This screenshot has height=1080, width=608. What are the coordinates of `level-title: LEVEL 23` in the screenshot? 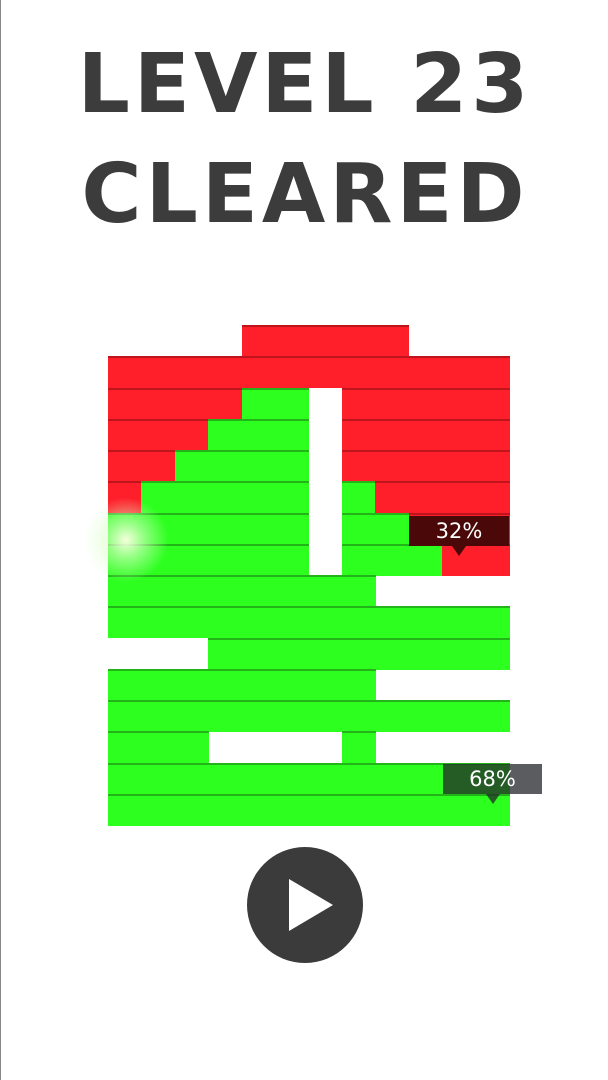 It's located at (305, 84).